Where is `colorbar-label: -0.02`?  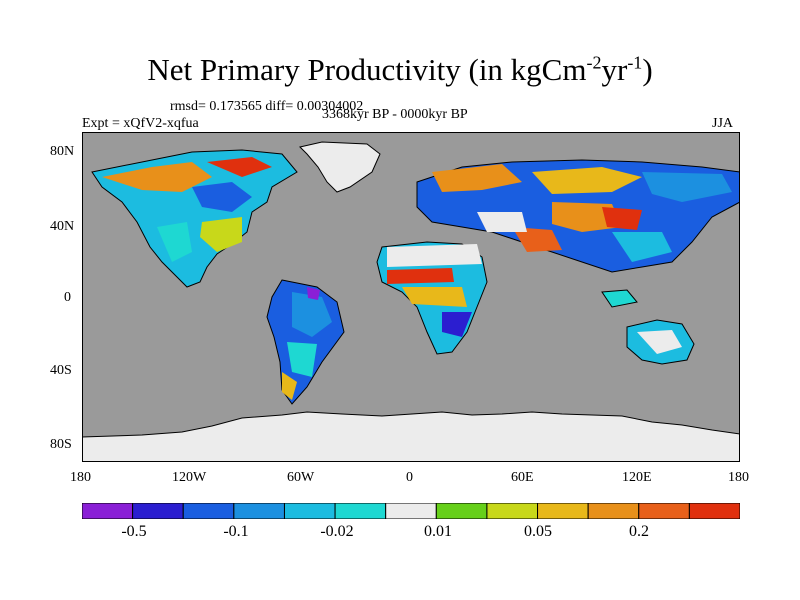 colorbar-label: -0.02 is located at coordinates (337, 531).